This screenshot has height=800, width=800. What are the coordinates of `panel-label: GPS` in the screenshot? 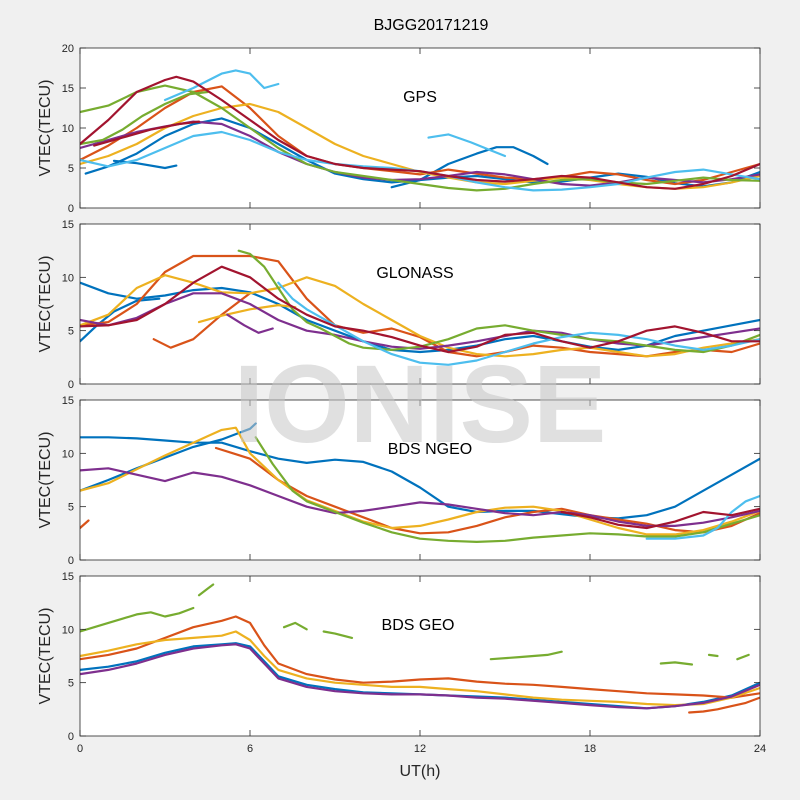 It's located at (420, 97).